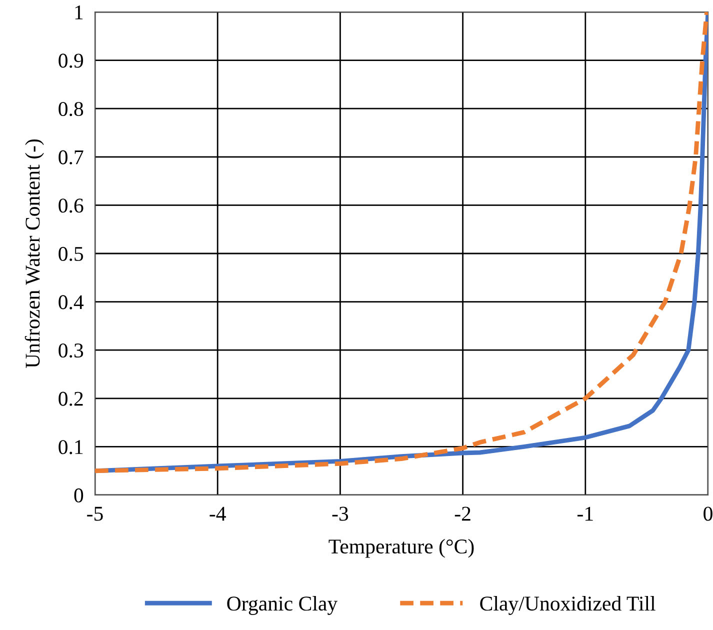 This screenshot has height=630, width=713. Describe the element at coordinates (708, 513) in the screenshot. I see `x-tick-label: 0` at that location.